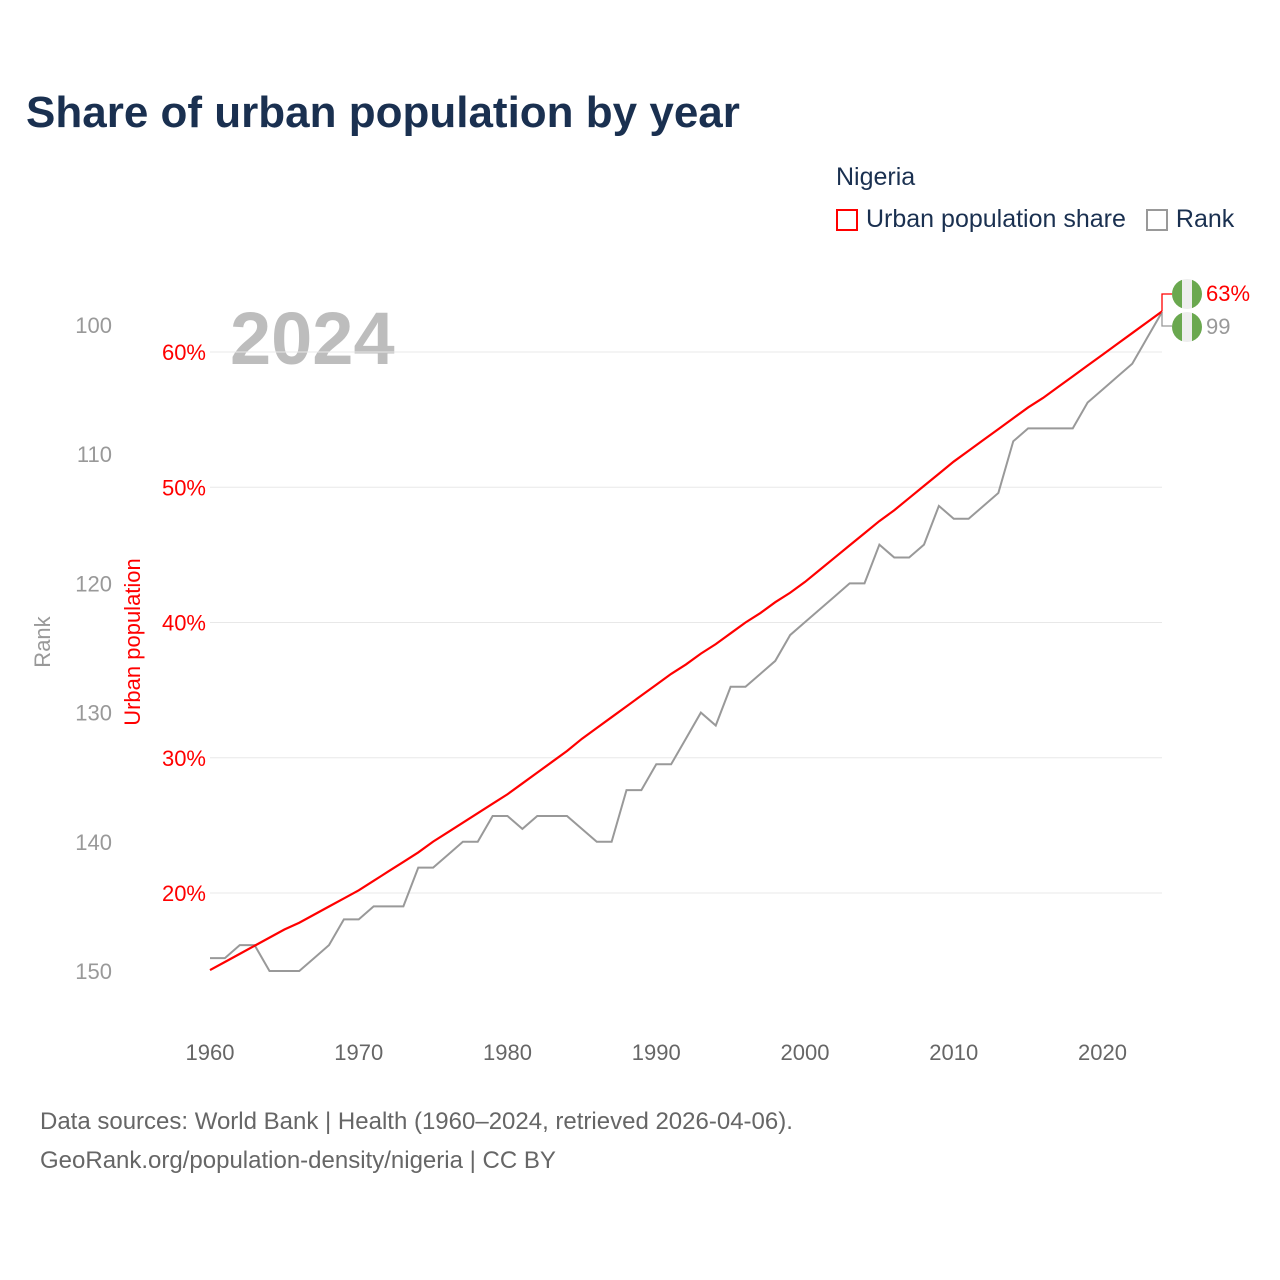  Describe the element at coordinates (953, 1052) in the screenshot. I see `x-tick-label: 2010` at that location.